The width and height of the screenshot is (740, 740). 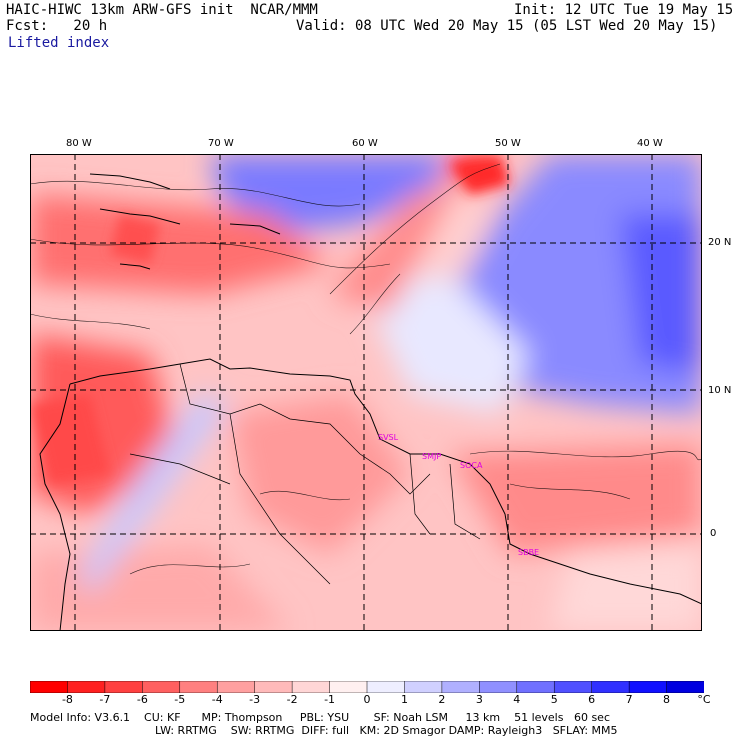 What do you see at coordinates (442, 699) in the screenshot?
I see `colorbar-tick-label: 2` at bounding box center [442, 699].